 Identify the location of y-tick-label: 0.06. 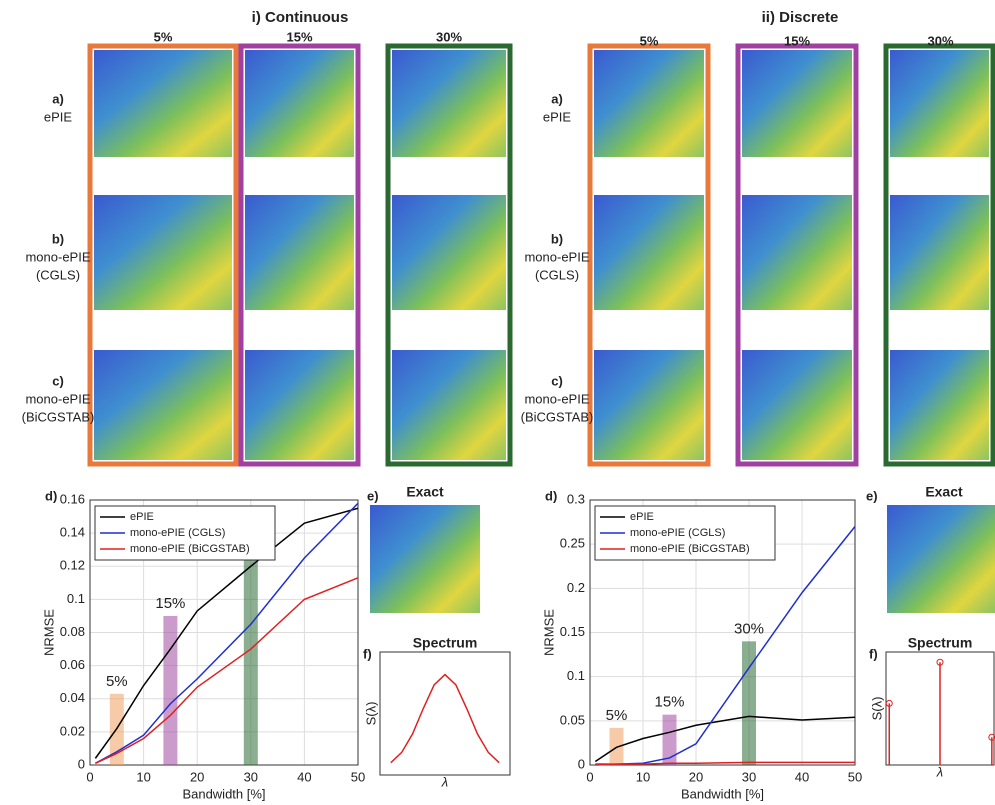
(72, 664).